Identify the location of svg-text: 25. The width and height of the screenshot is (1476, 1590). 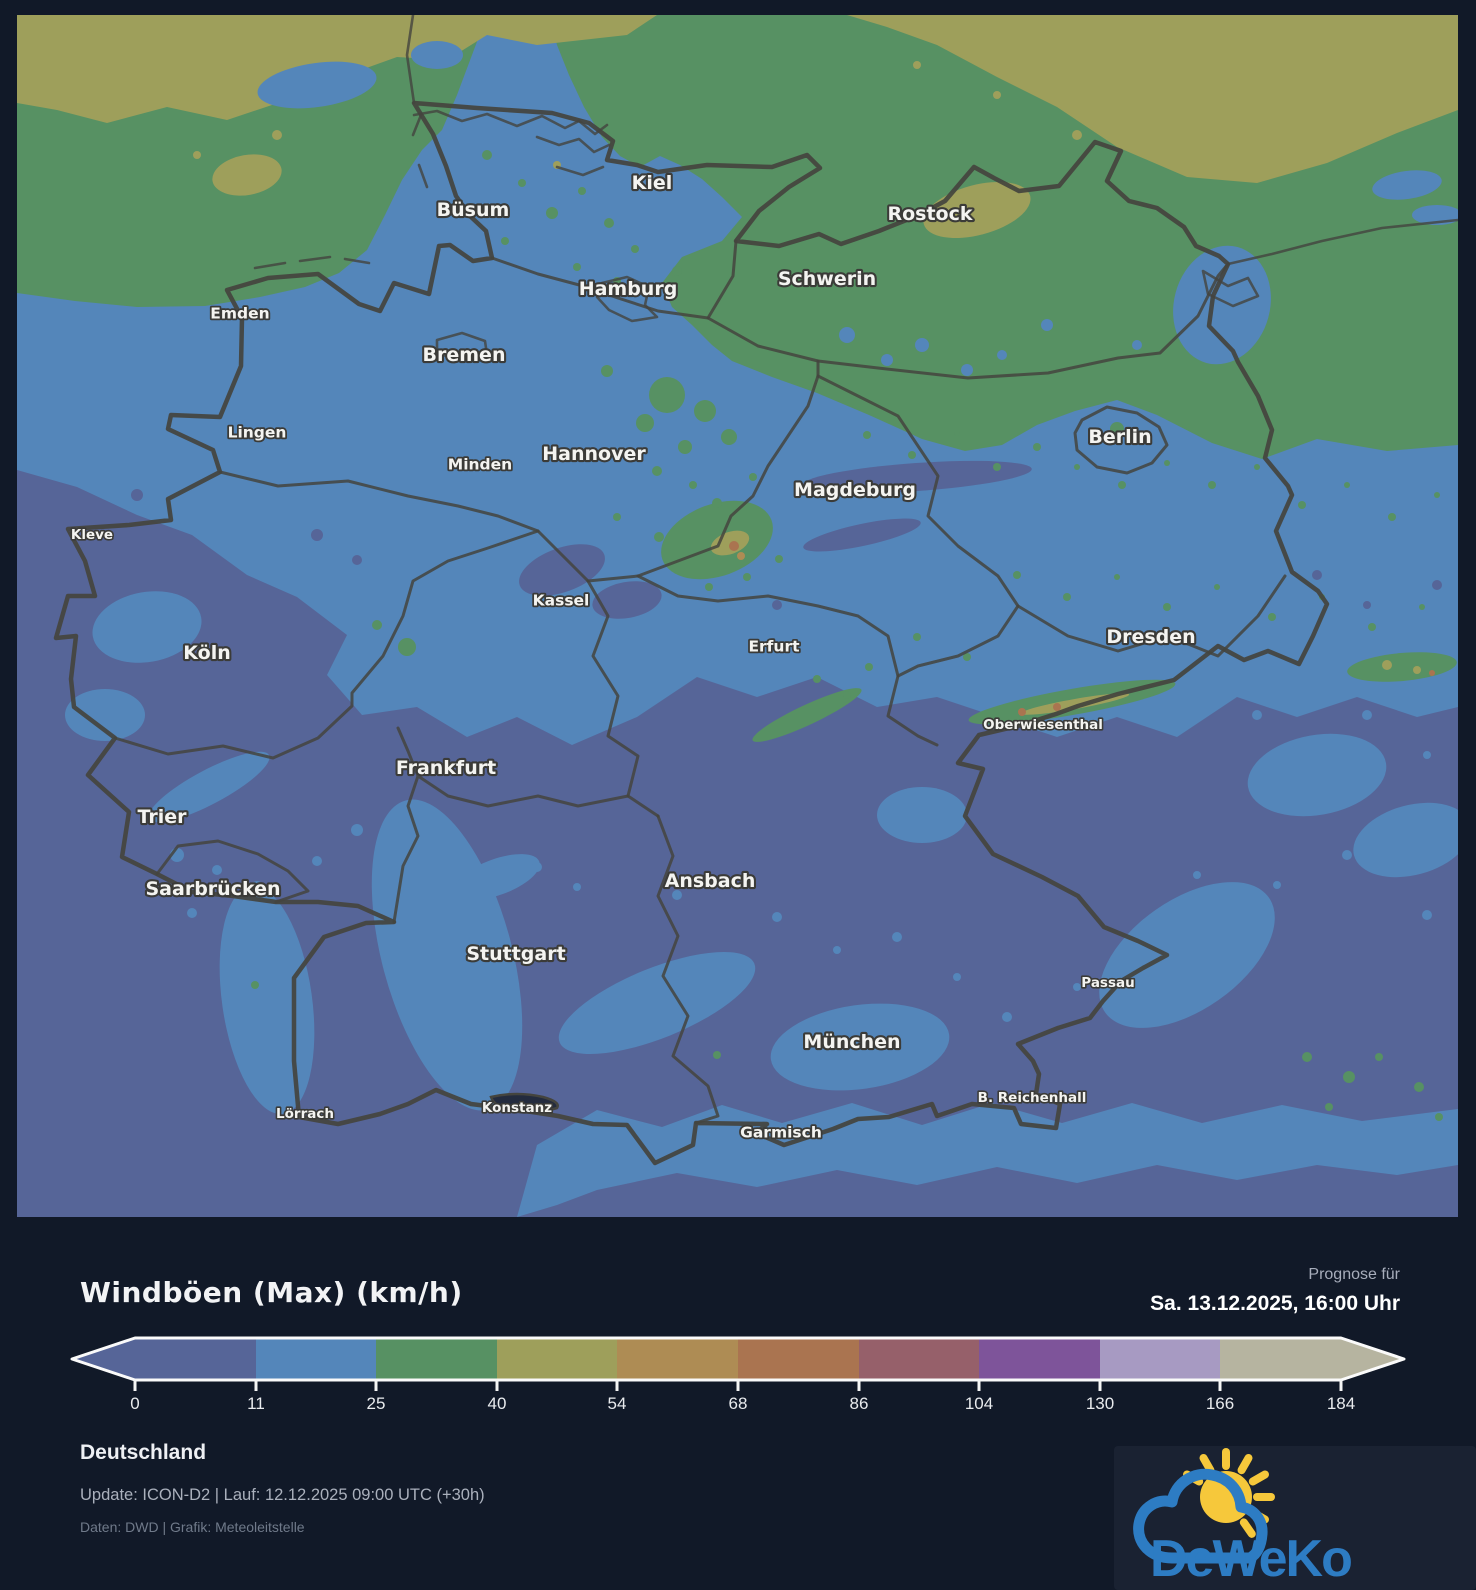
(376, 1403).